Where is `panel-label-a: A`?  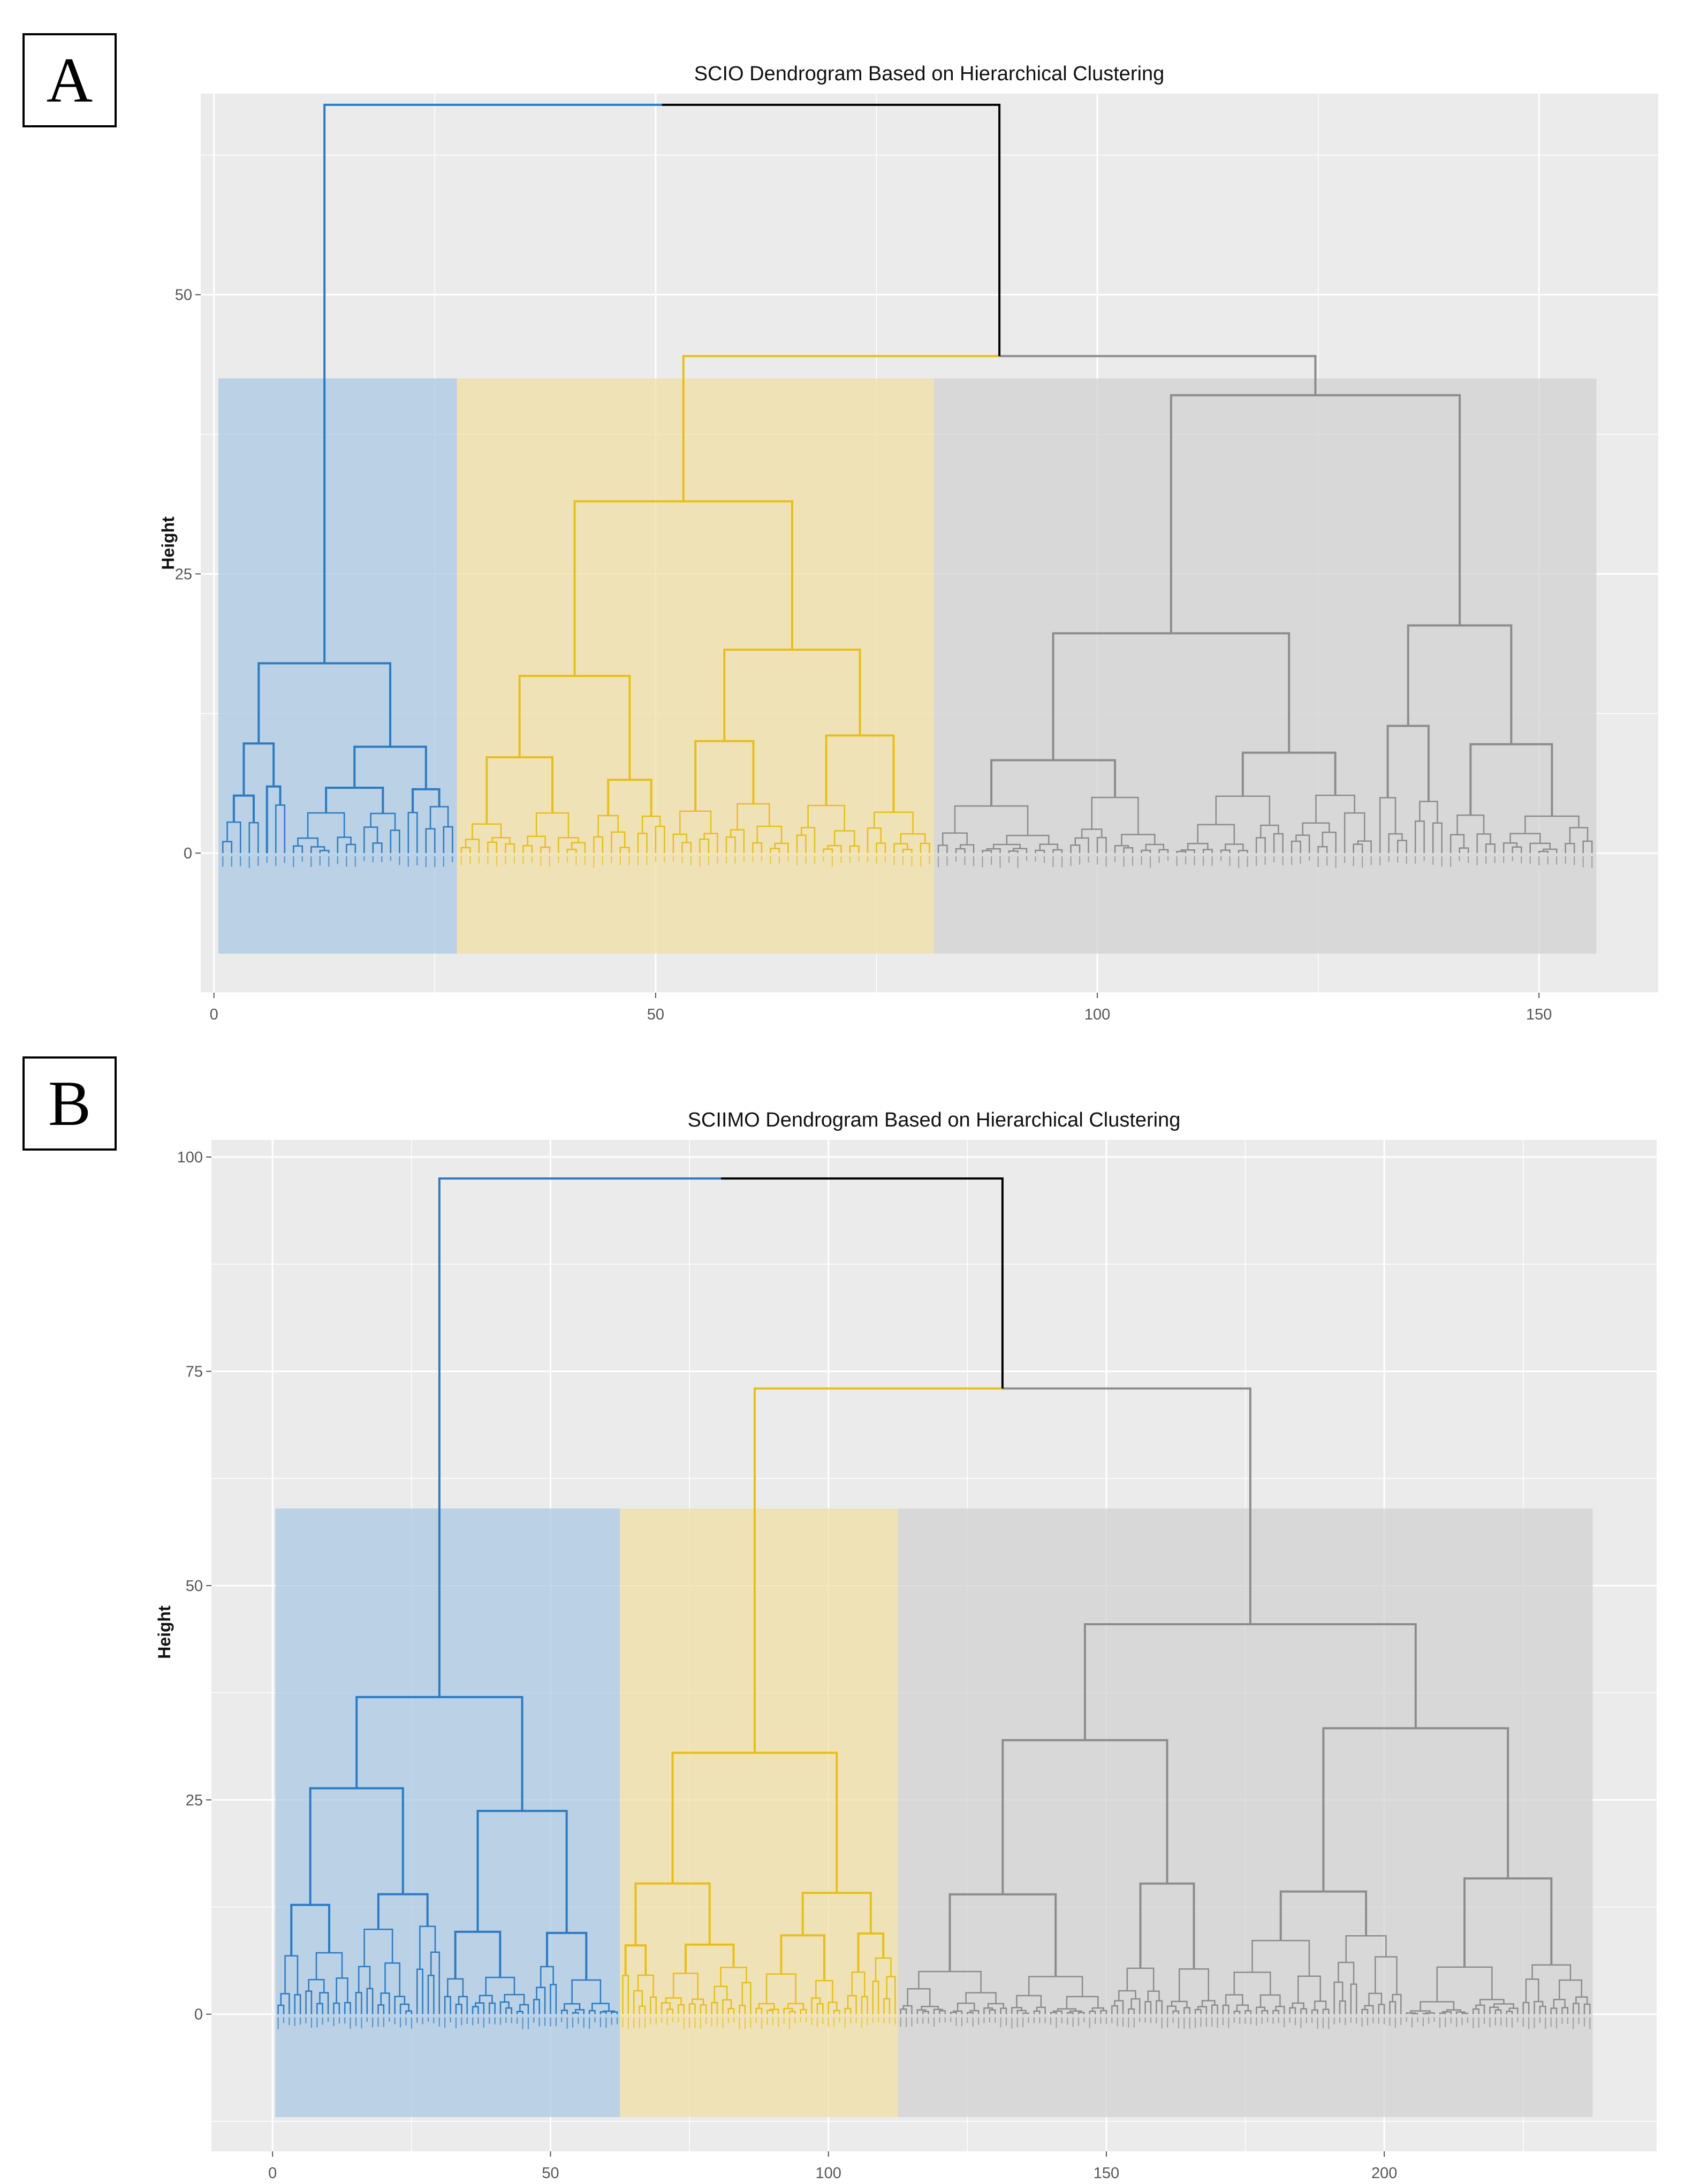 panel-label-a: A is located at coordinates (69, 80).